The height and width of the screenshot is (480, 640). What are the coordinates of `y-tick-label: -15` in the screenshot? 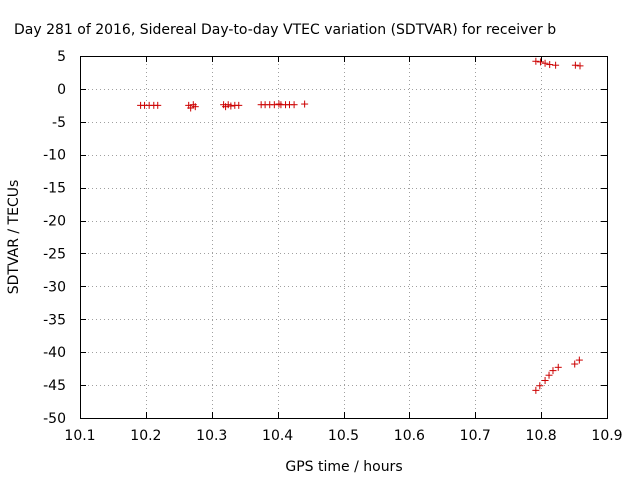 It's located at (54, 189).